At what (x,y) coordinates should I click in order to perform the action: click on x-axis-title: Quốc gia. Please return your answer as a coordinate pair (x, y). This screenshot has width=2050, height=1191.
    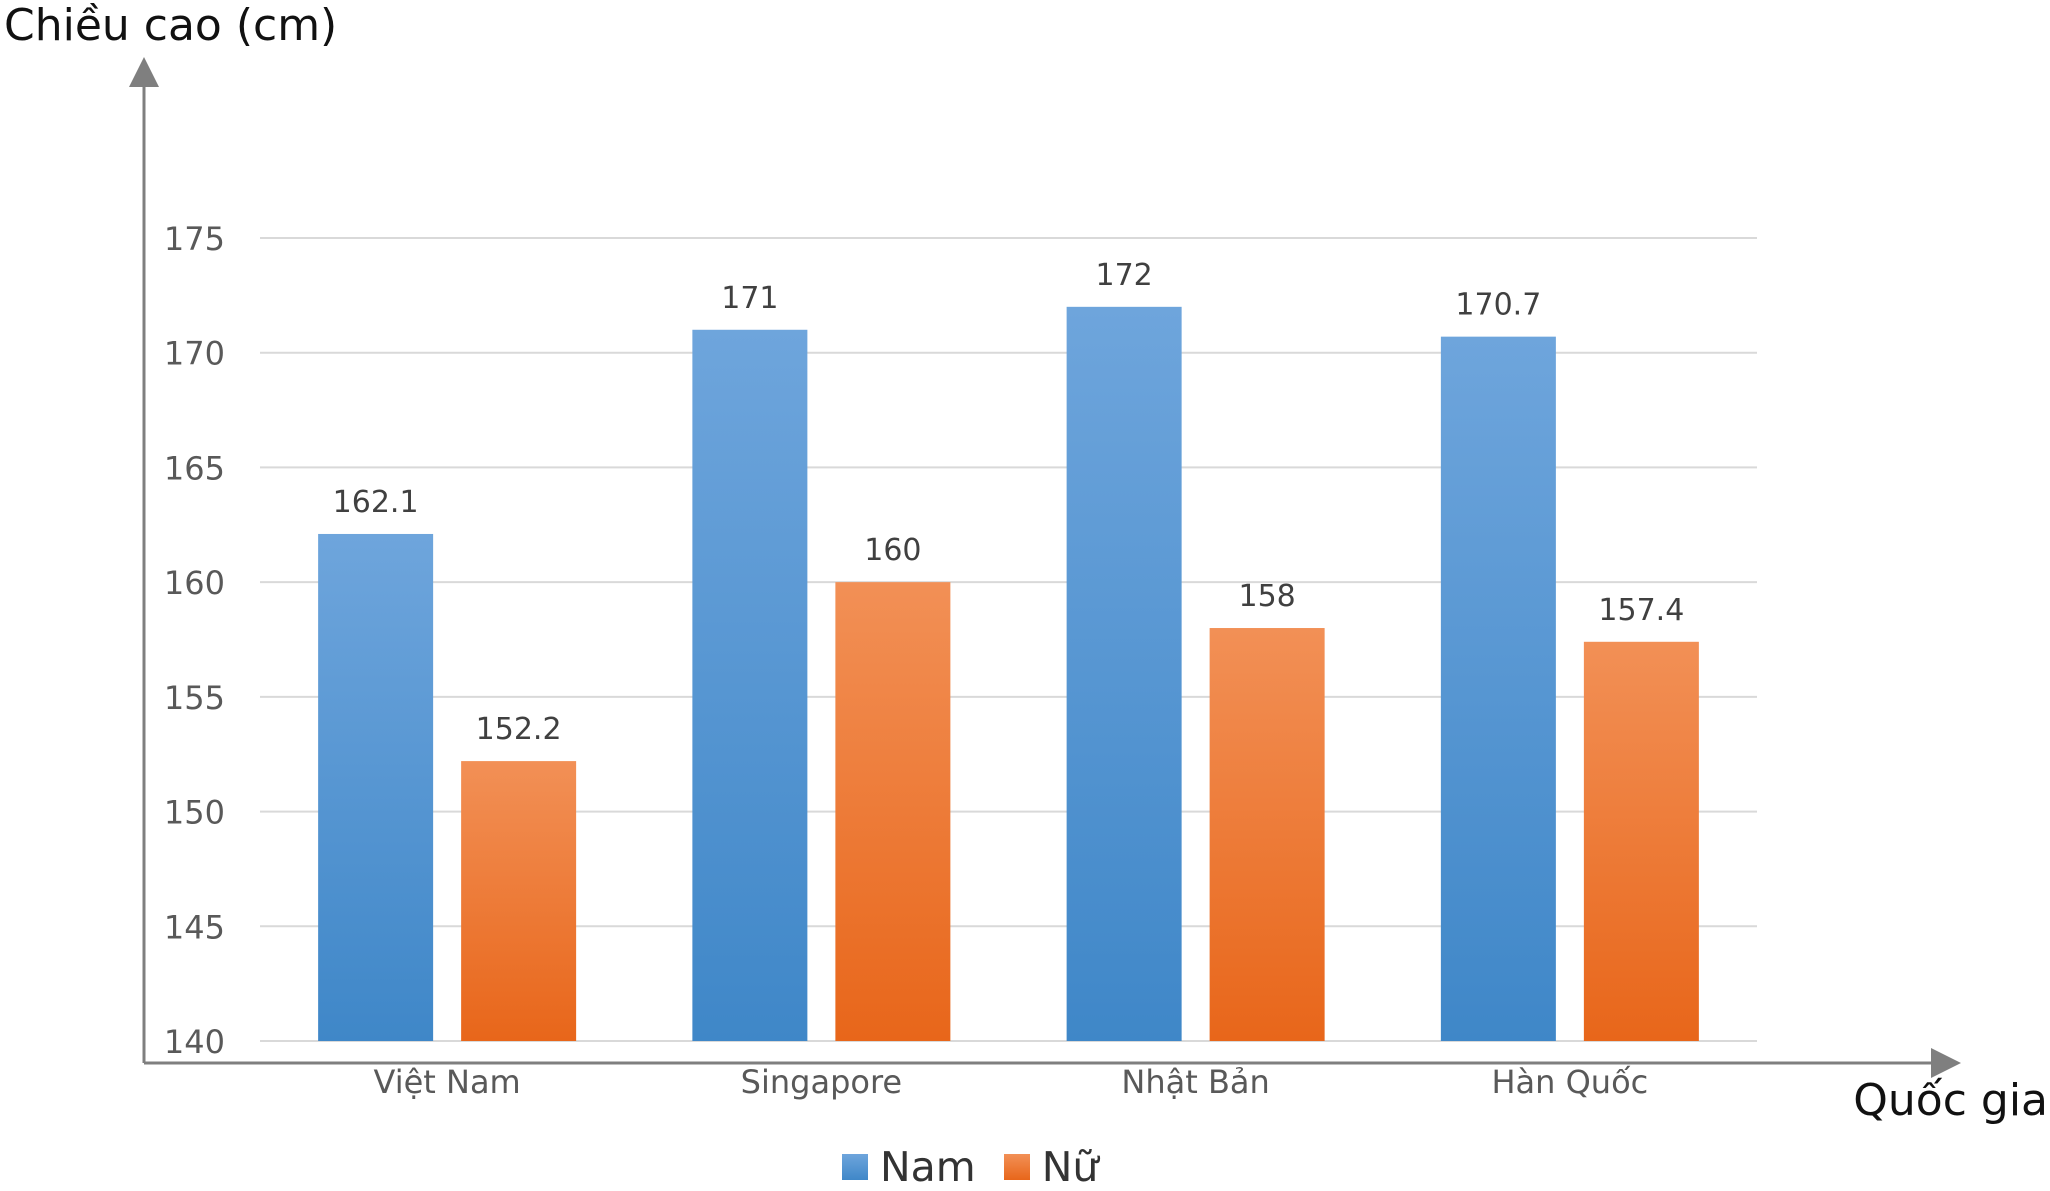
    Looking at the image, I should click on (1950, 1100).